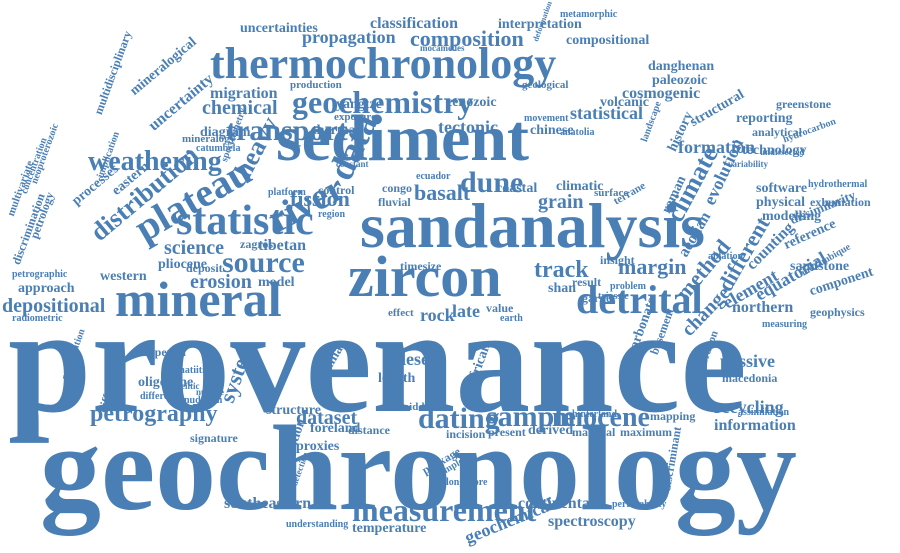 This screenshot has height=553, width=900. Describe the element at coordinates (467, 38) in the screenshot. I see `word-composition: composition` at that location.